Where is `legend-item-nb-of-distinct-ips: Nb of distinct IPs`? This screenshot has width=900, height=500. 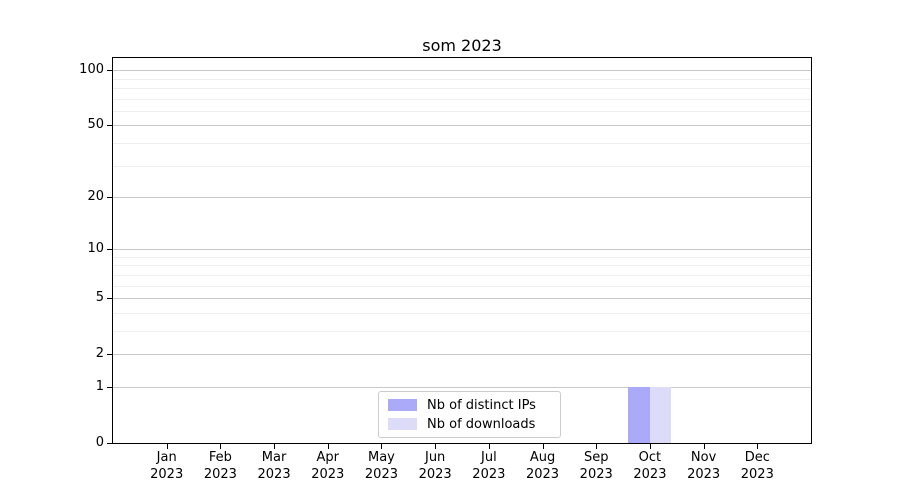 legend-item-nb-of-distinct-ips: Nb of distinct IPs is located at coordinates (474, 405).